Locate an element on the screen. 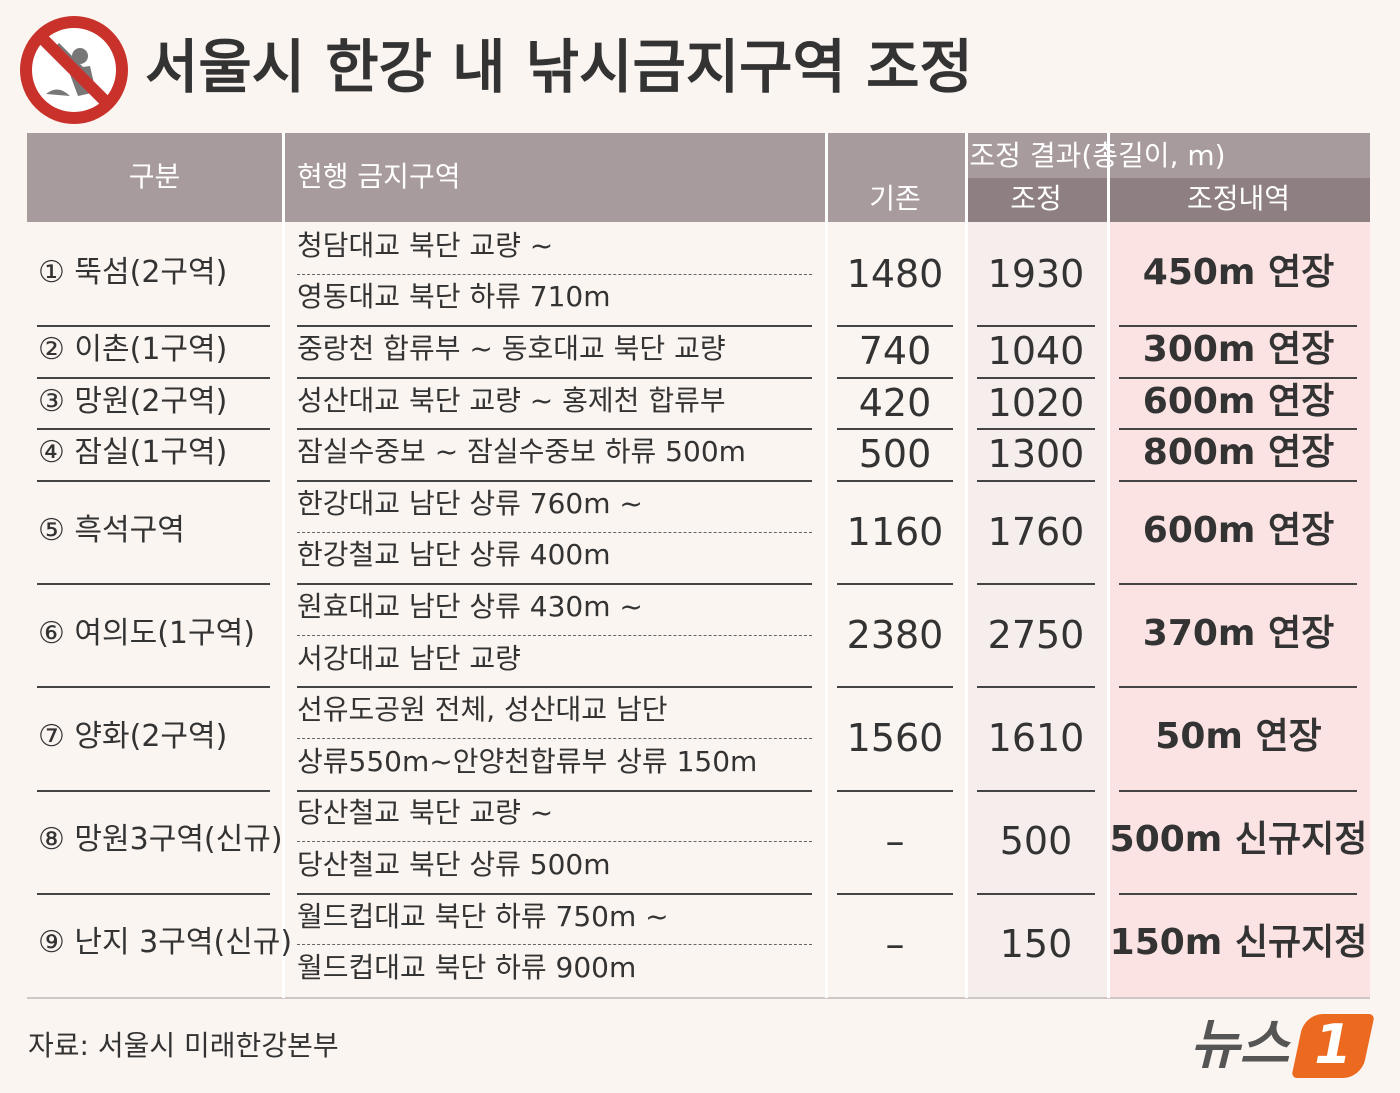 Image resolution: width=1400 pixels, height=1093 pixels. row-label: ③ 망원(2구역) is located at coordinates (133, 401).